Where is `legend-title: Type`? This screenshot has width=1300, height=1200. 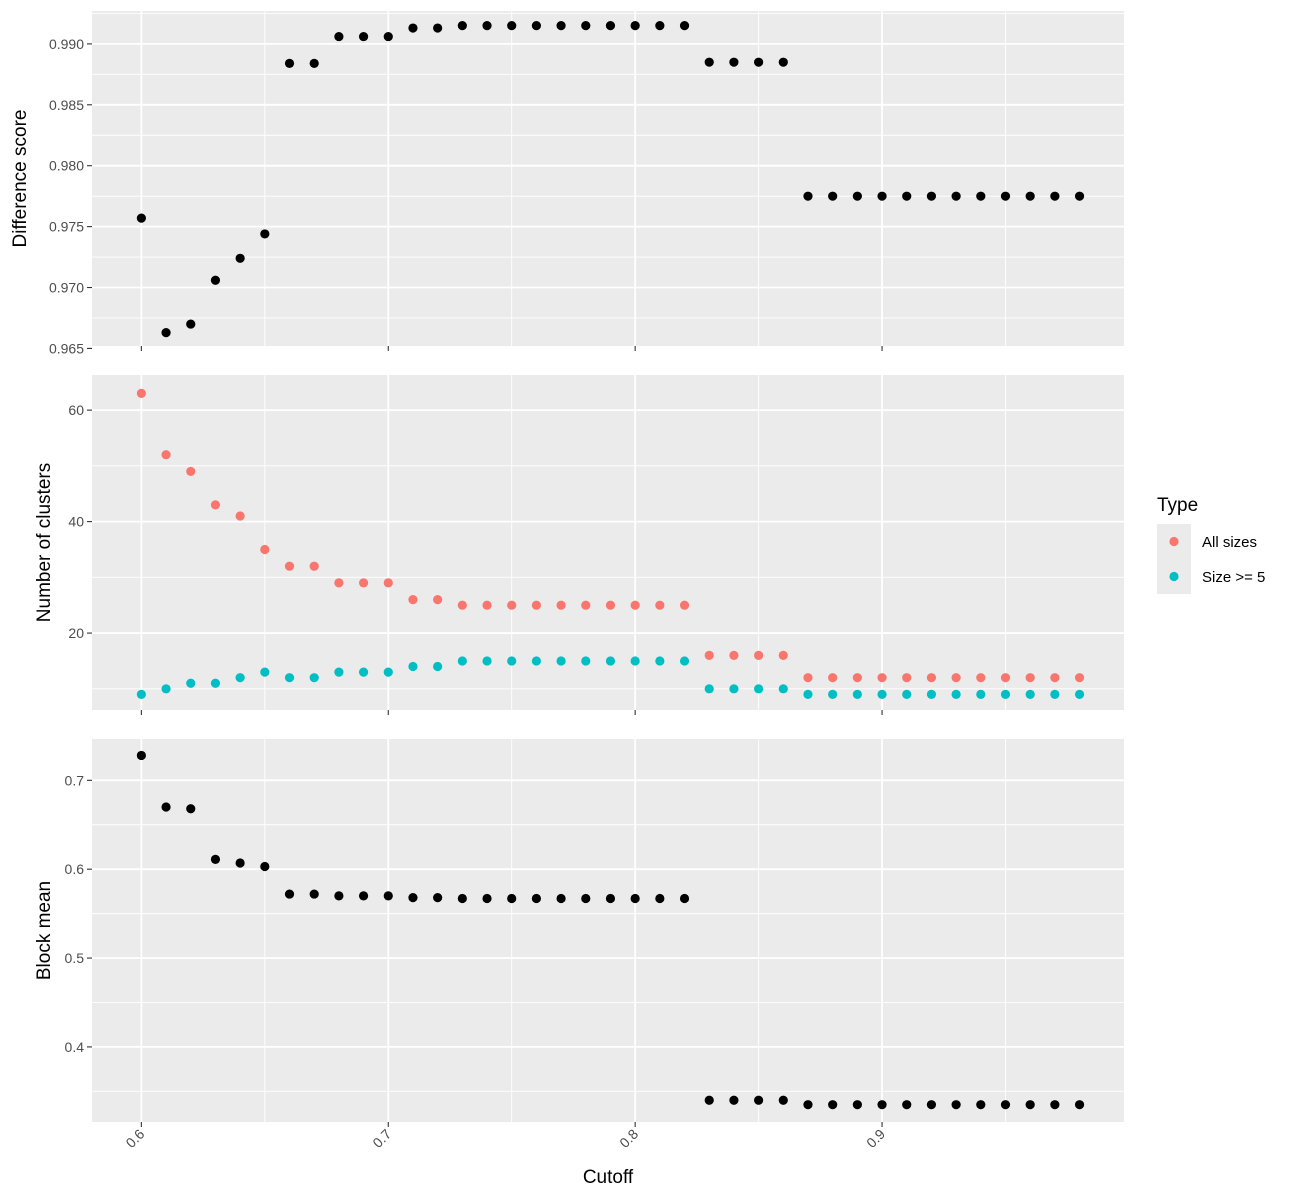
legend-title: Type is located at coordinates (1177, 505).